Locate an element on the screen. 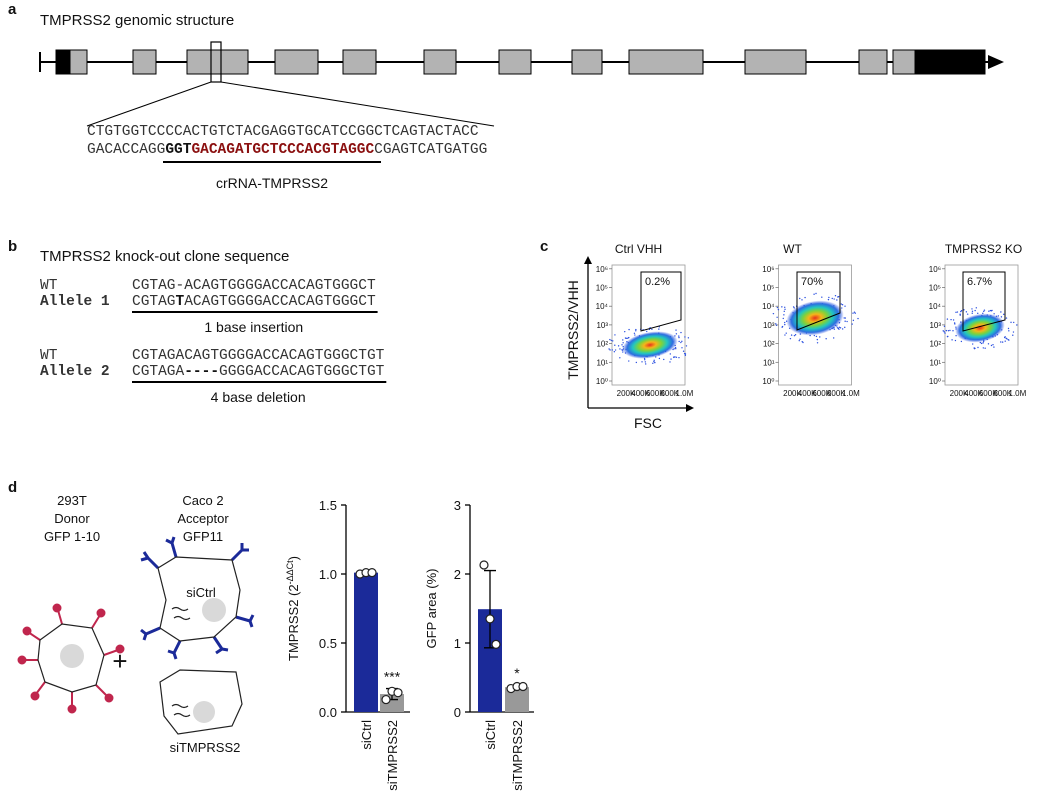  y-tick-label: 10⁰ is located at coordinates (768, 381).